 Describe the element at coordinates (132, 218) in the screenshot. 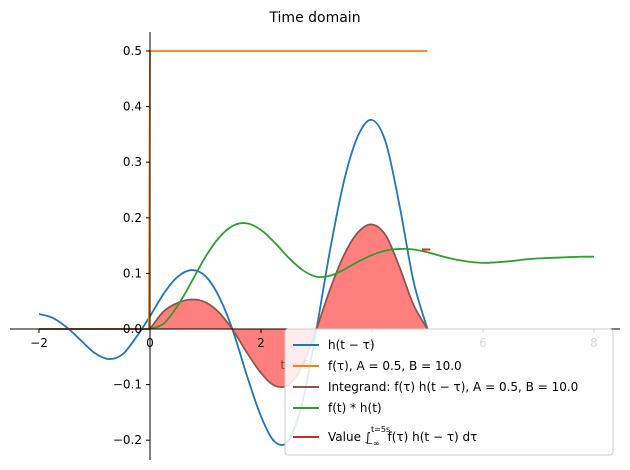

I see `y-tick-label: 0.2` at that location.